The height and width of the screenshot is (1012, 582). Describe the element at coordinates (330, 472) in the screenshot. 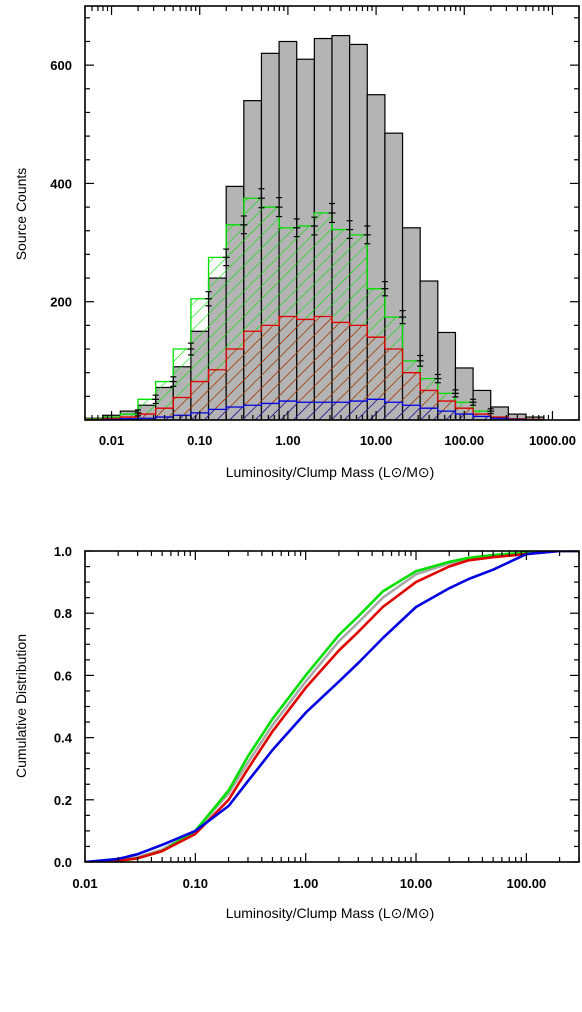

I see `histogram-x-axis-label: Luminosity/Clump Mass (L⊙/M⊙)` at that location.